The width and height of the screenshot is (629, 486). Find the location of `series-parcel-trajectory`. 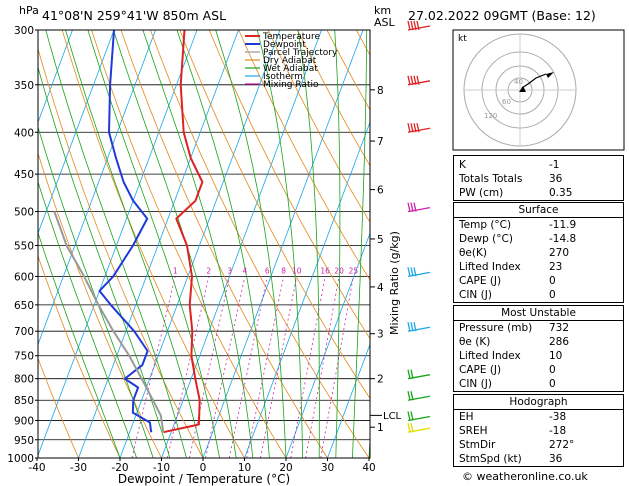

series-parcel-trajectory is located at coordinates (109, 322).